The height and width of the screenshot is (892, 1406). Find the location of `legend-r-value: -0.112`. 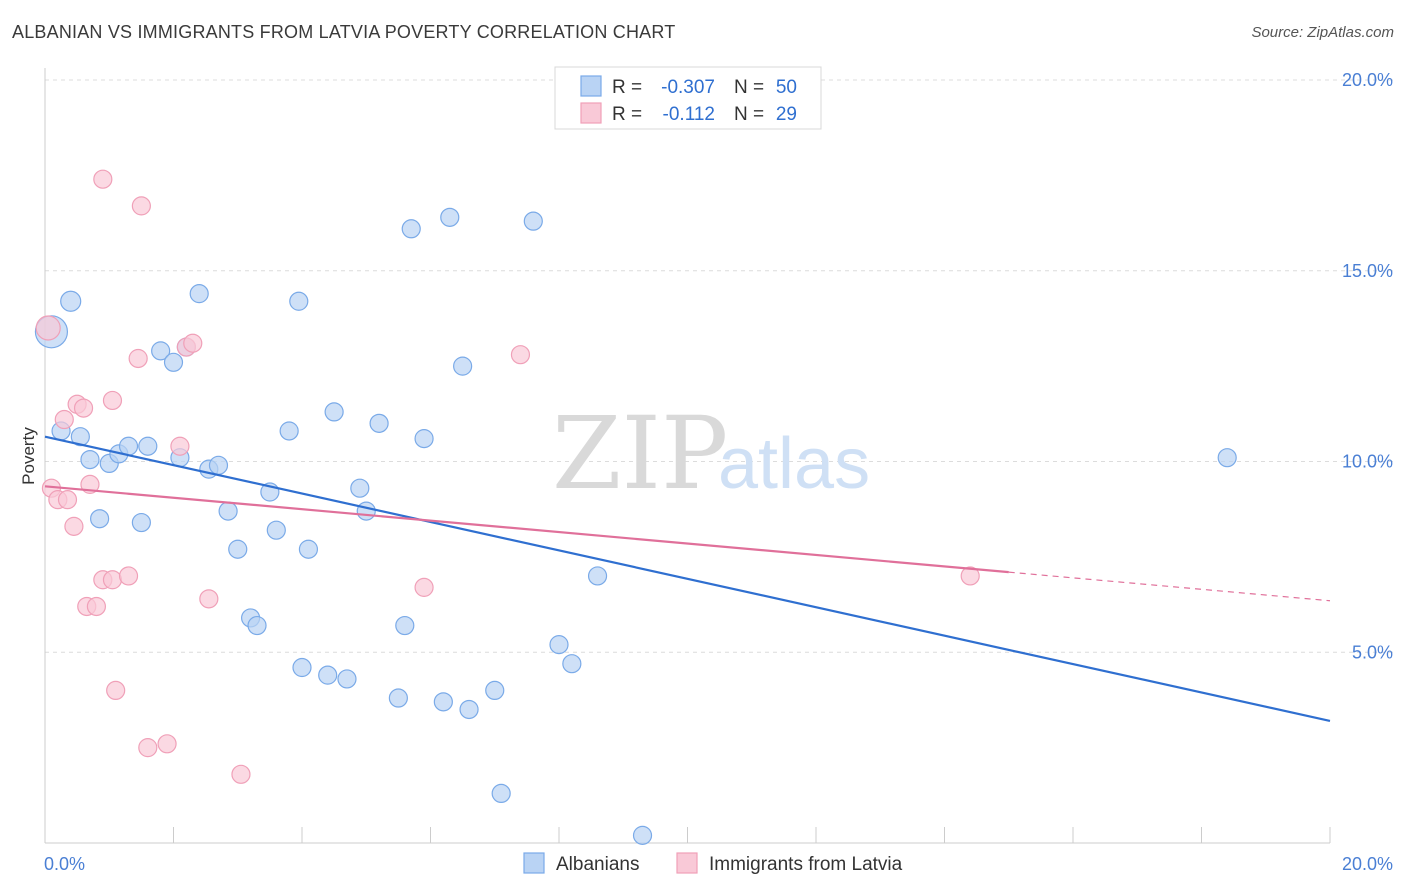

legend-r-value: -0.112 is located at coordinates (689, 114).